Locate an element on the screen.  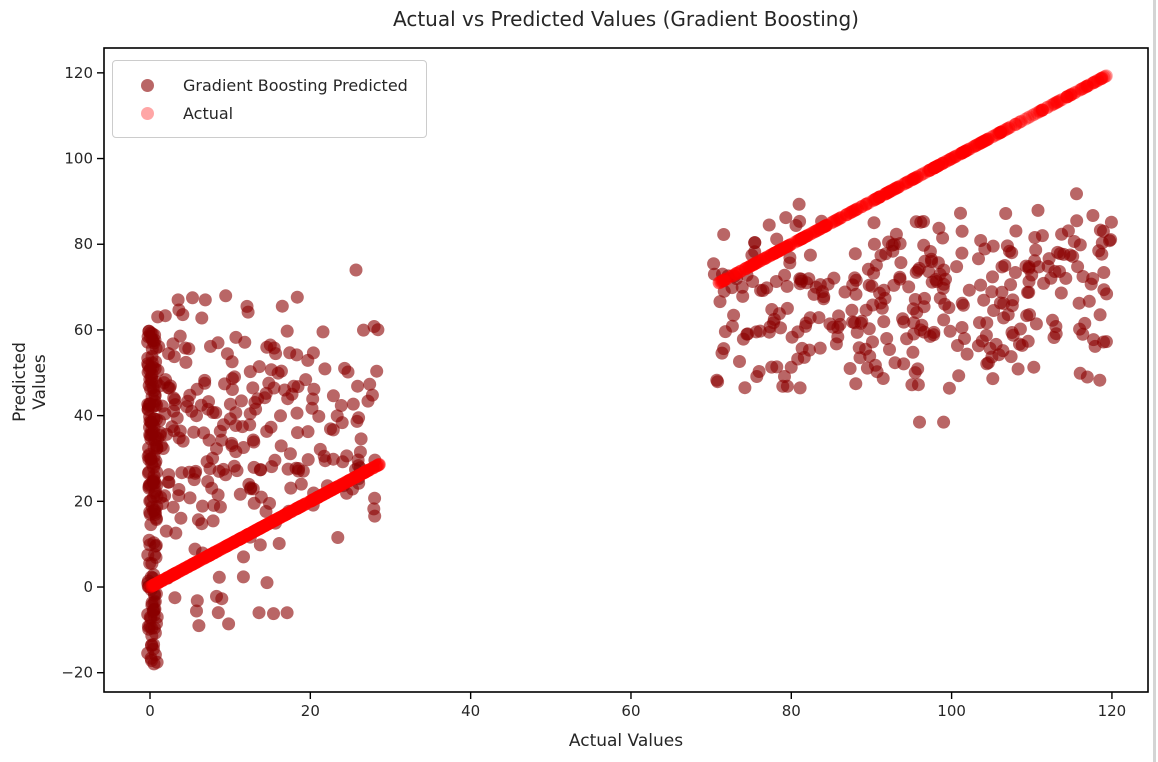
x-axis-label: Actual Values is located at coordinates (626, 741).